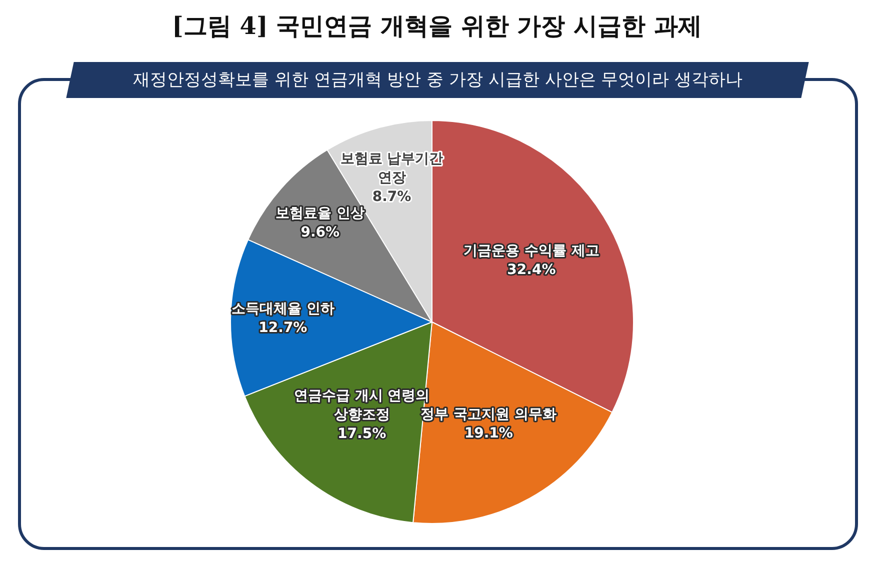 This screenshot has height=565, width=874. What do you see at coordinates (488, 433) in the screenshot?
I see `data-label: 19.1%` at bounding box center [488, 433].